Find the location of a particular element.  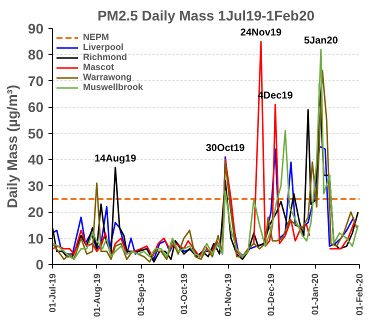

y-tick-label: 30 is located at coordinates (36, 186).